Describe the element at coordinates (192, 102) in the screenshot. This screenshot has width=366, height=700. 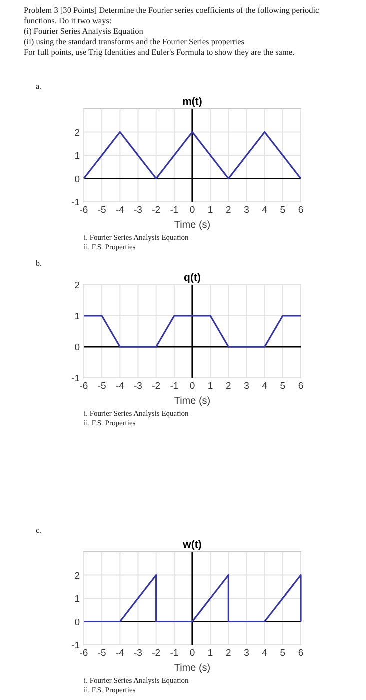
I see `chart-title: m(t)` at that location.